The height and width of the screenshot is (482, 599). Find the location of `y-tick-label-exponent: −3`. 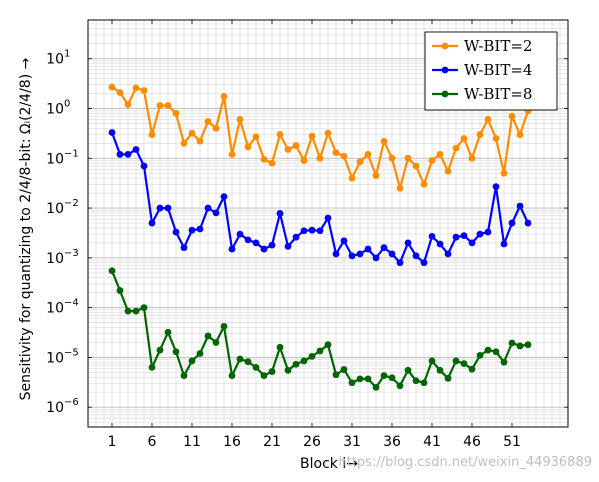

y-tick-label-exponent: −3 is located at coordinates (71, 253).